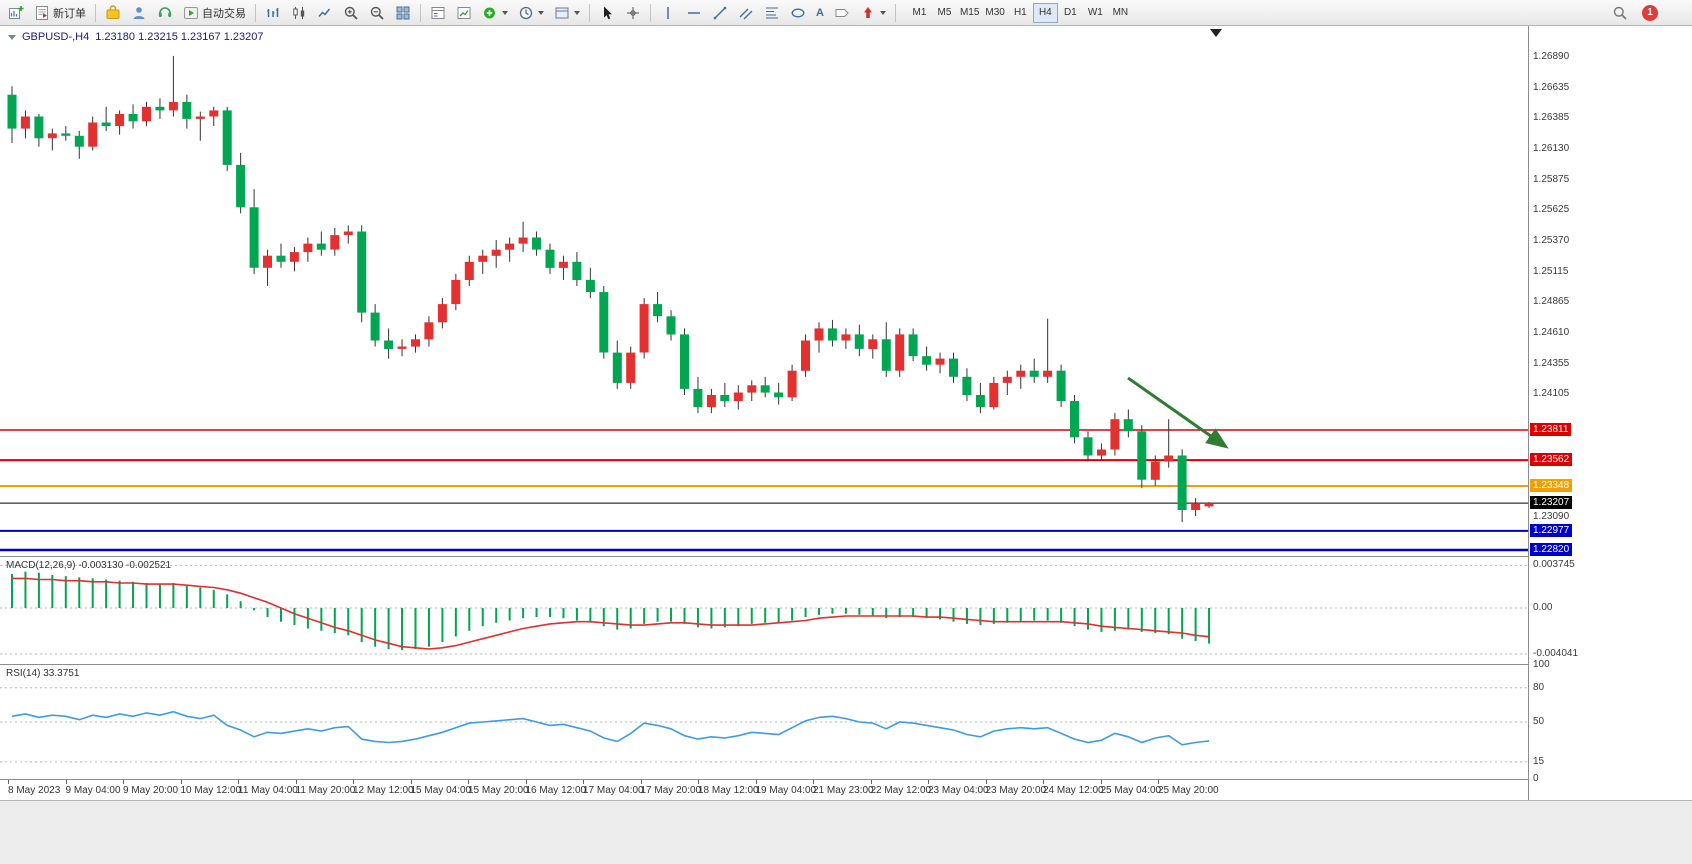 The height and width of the screenshot is (864, 1692). I want to click on timeframe-button-MN: MN, so click(1120, 13).